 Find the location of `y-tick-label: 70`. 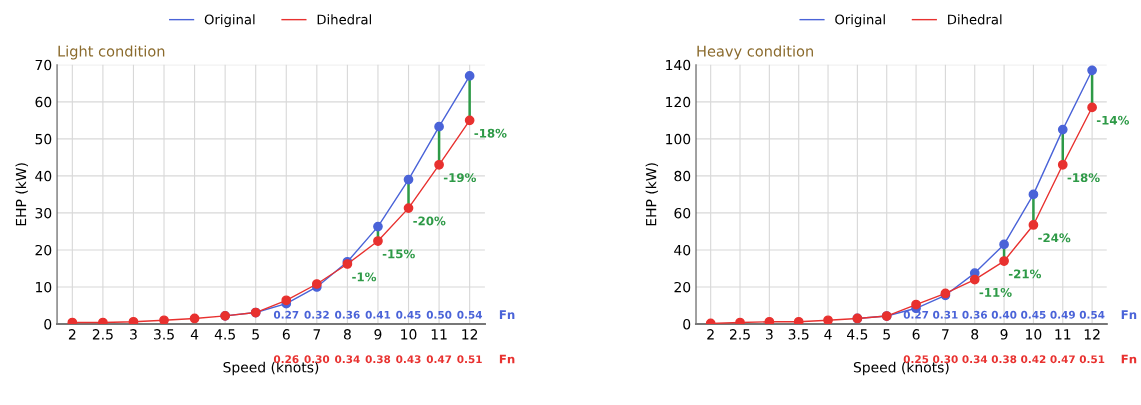

y-tick-label: 70 is located at coordinates (43, 65).